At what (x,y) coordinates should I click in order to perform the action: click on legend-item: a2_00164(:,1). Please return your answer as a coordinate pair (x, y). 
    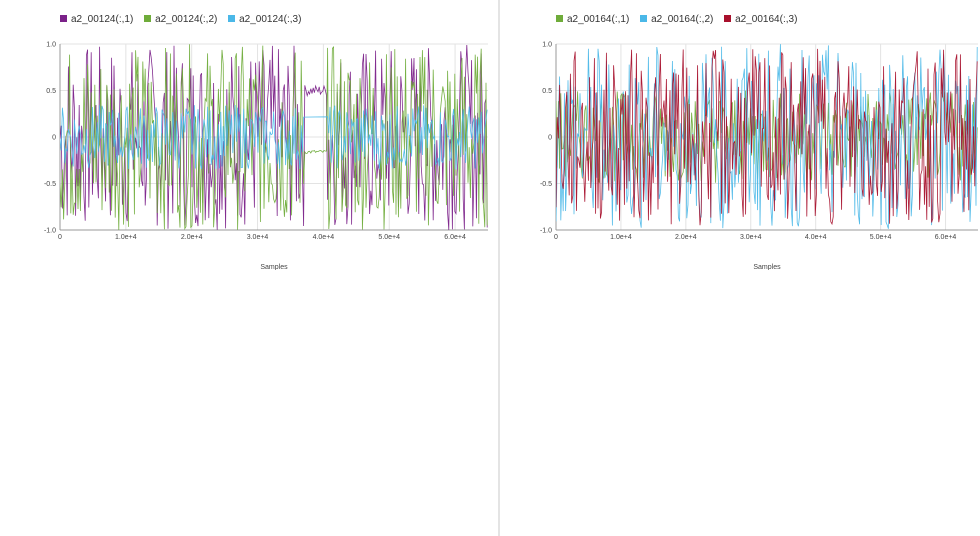
    Looking at the image, I should click on (592, 19).